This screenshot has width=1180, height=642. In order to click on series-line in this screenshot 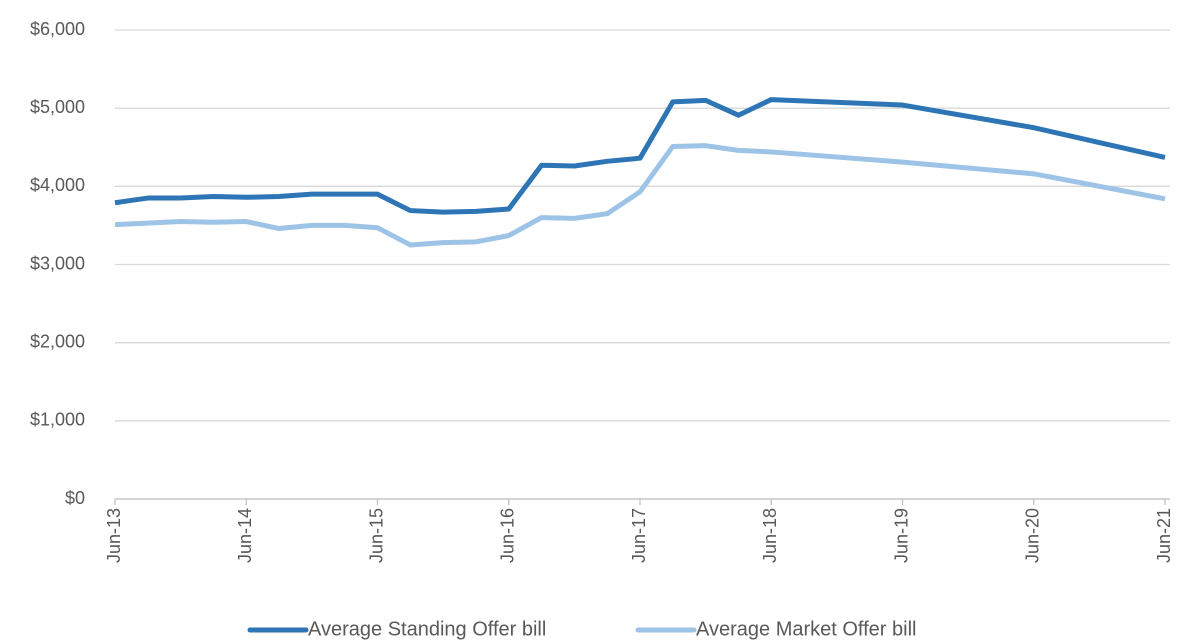, I will do `click(640, 195)`.